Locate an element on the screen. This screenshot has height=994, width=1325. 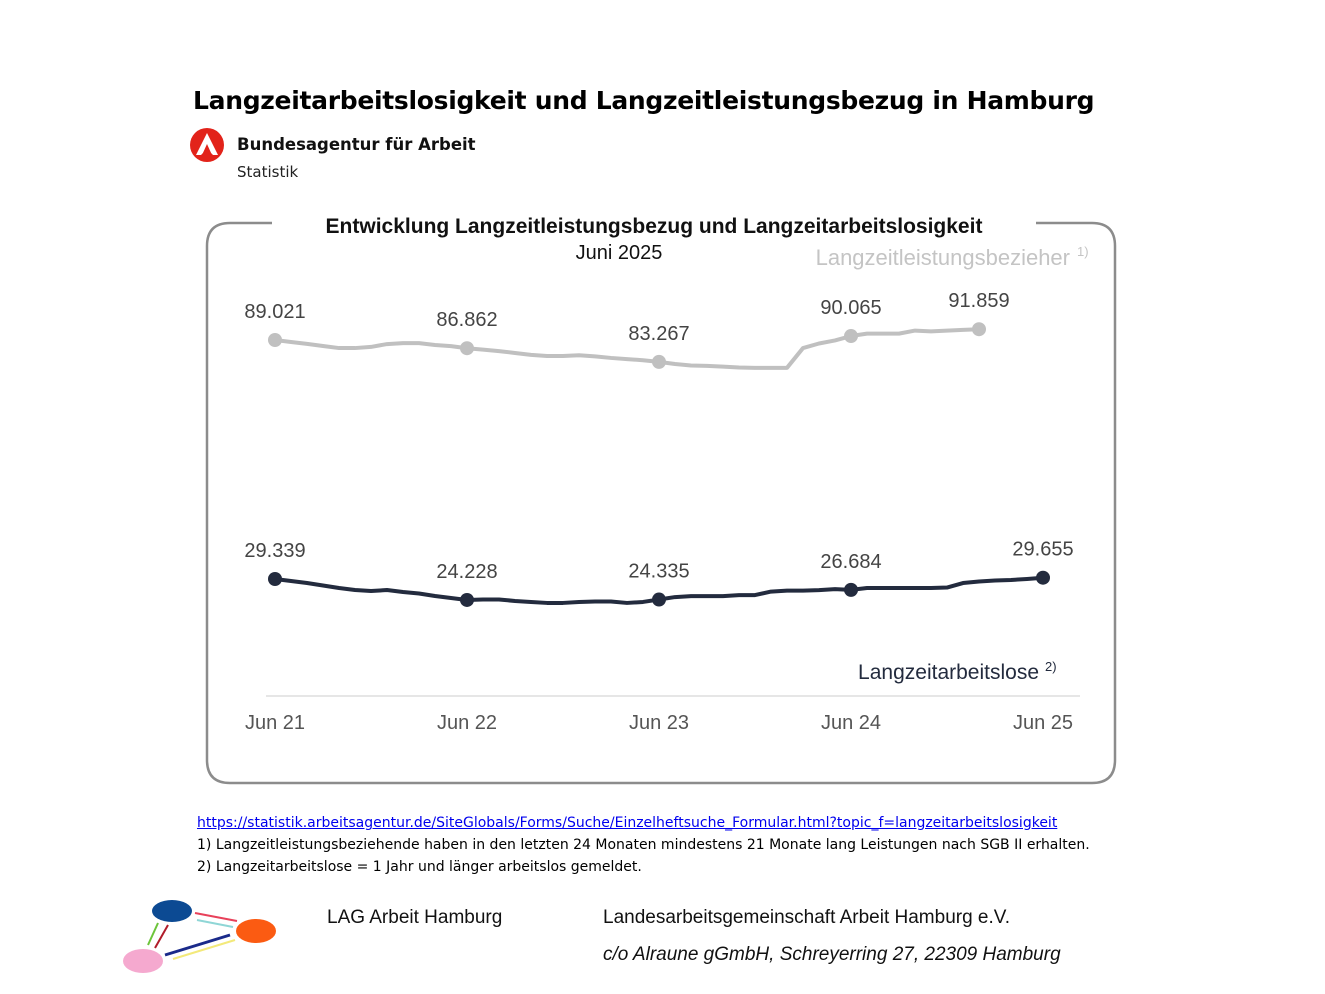
lag-logo-icon is located at coordinates (199, 936).